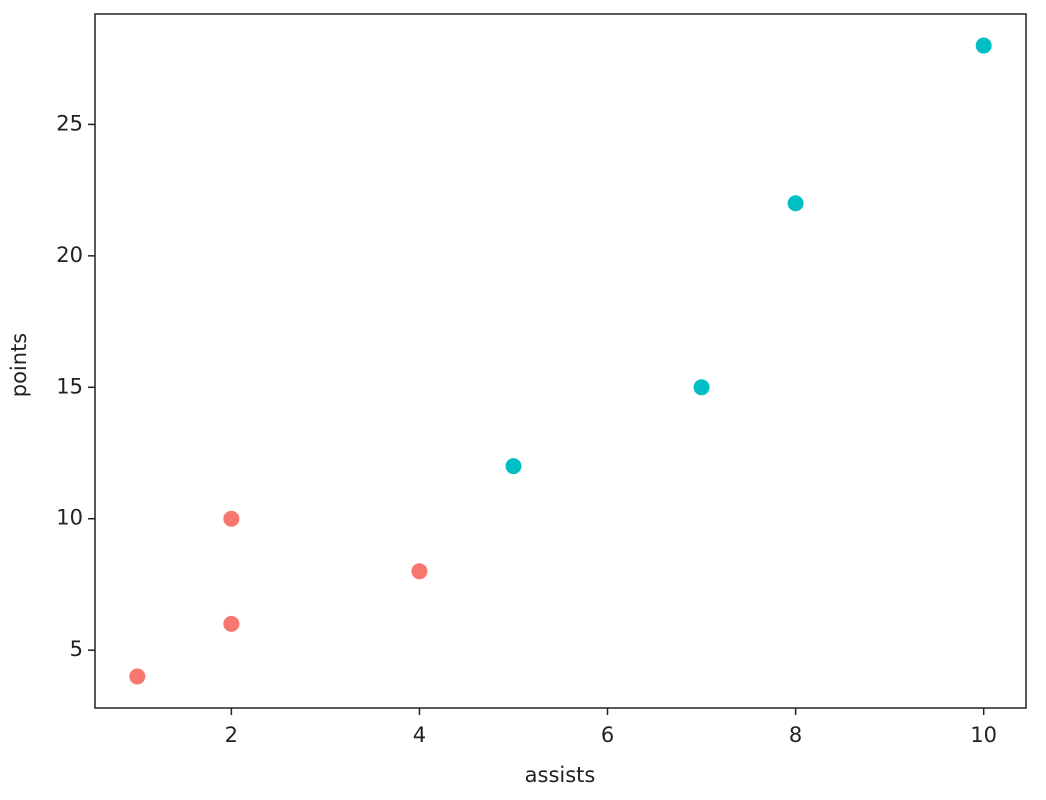  Describe the element at coordinates (69, 386) in the screenshot. I see `y-tick-label: 15` at that location.